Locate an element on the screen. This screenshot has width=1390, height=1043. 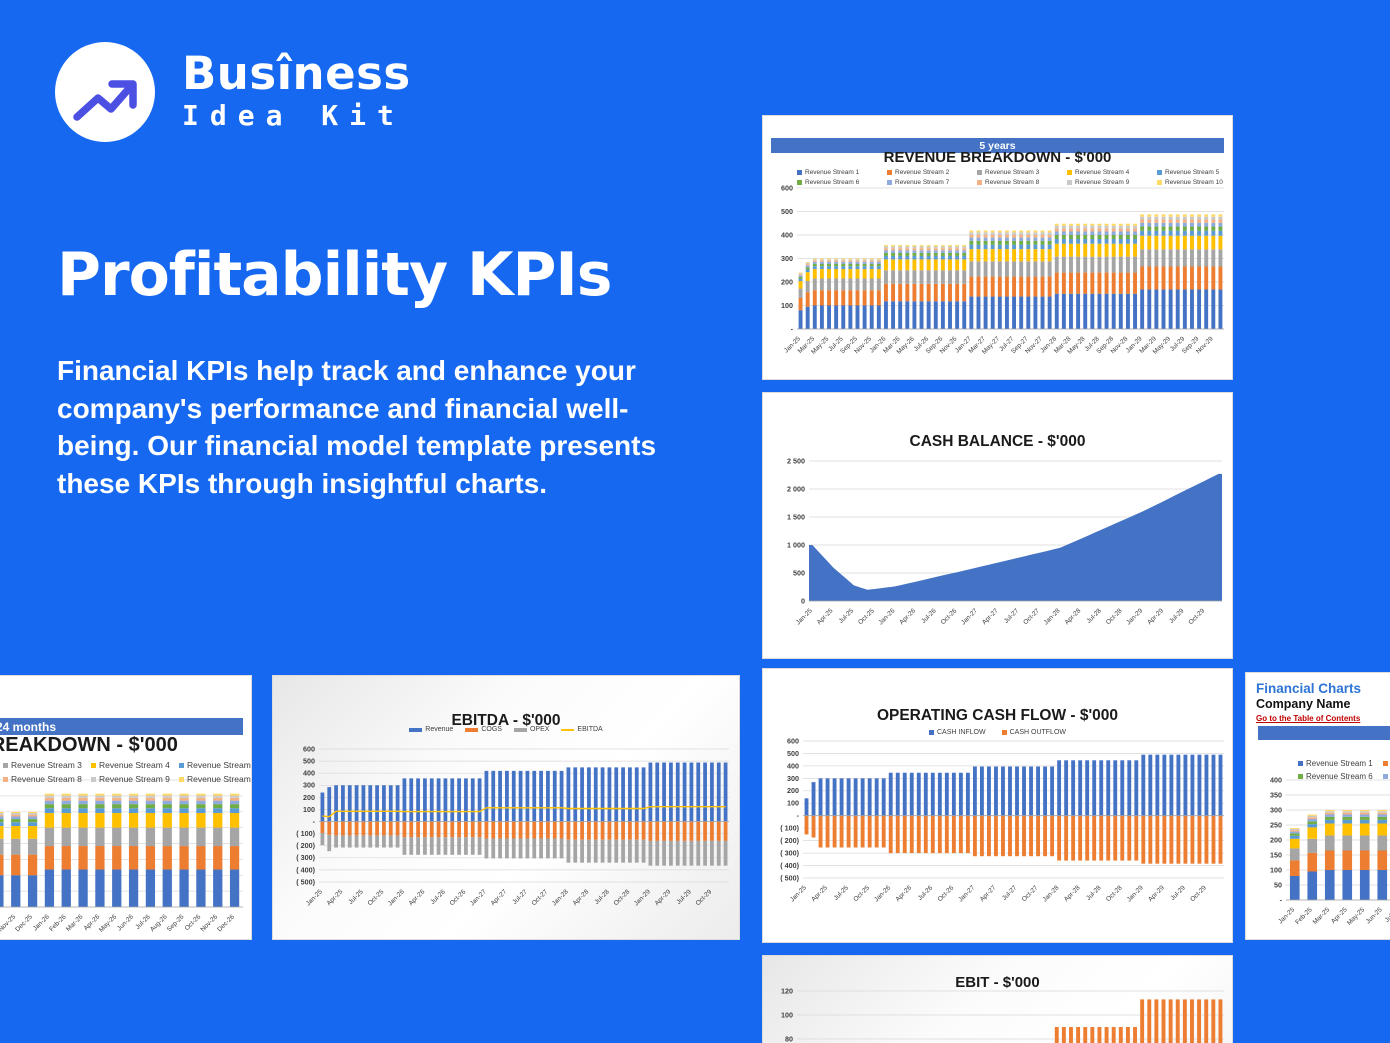
svg-text: Apr-25 is located at coordinates (825, 616).